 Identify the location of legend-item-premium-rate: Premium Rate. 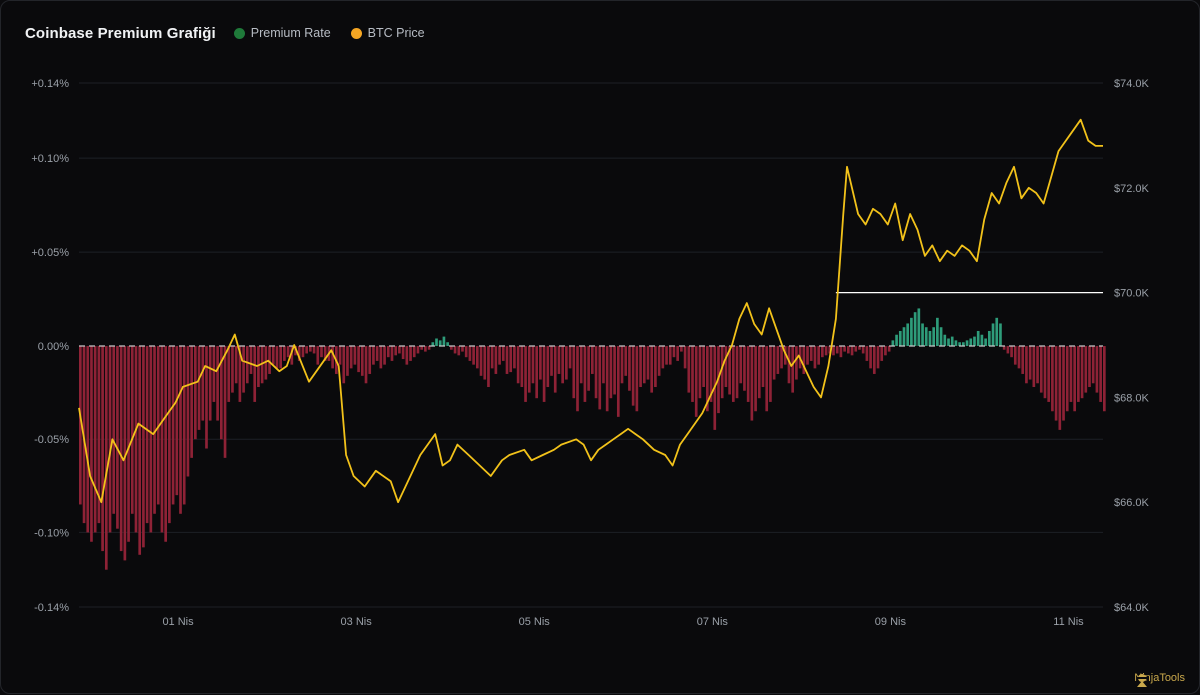
(282, 33).